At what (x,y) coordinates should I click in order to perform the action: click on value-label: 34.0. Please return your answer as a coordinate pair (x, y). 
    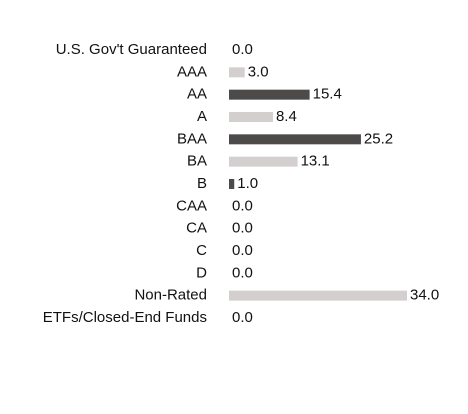
    Looking at the image, I should click on (424, 295).